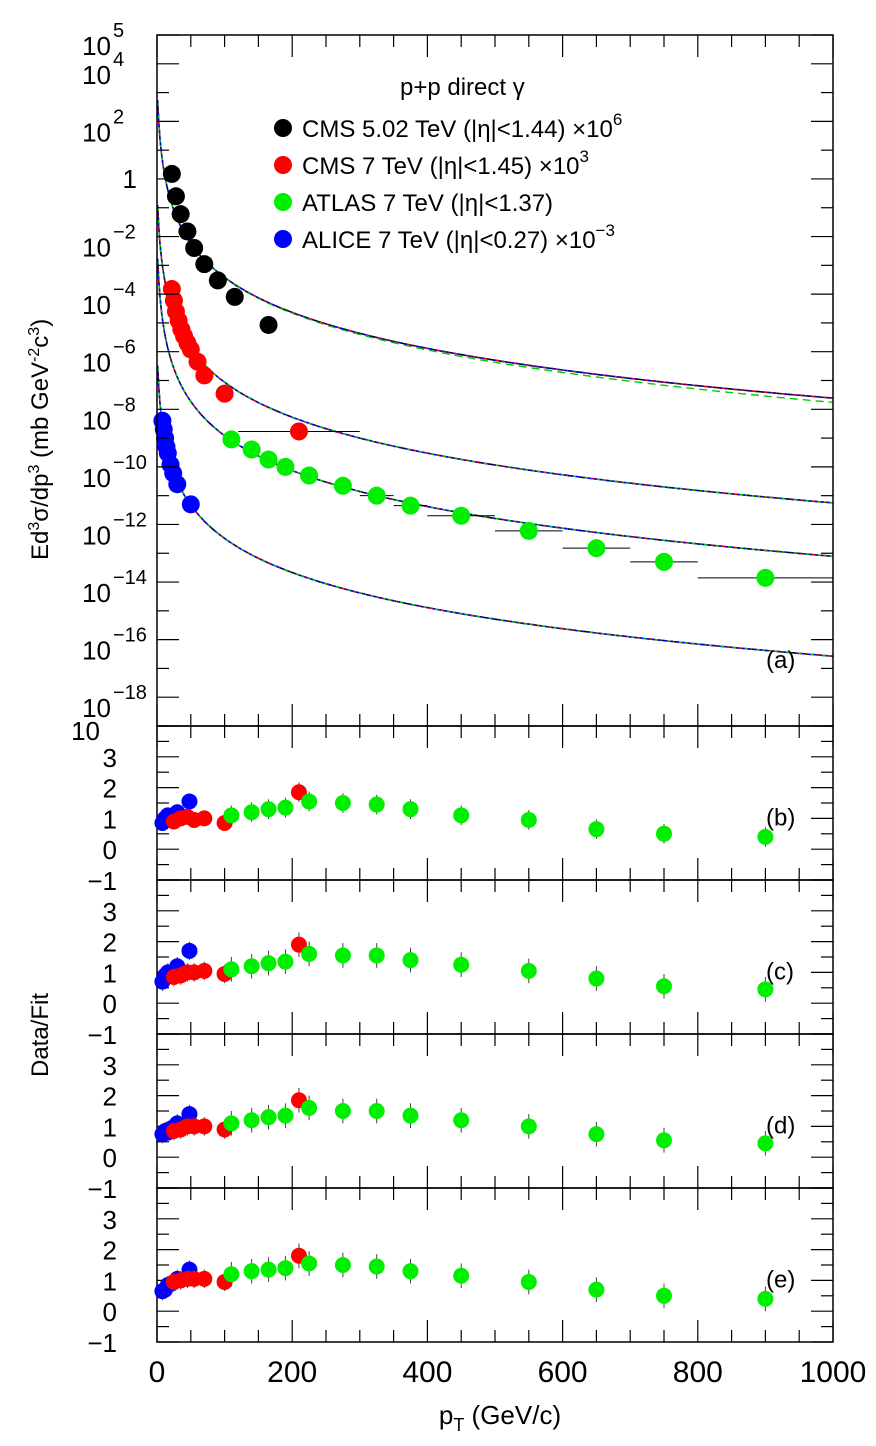 The image size is (876, 1446). Describe the element at coordinates (130, 636) in the screenshot. I see `y-tick-label-exp: −16` at that location.